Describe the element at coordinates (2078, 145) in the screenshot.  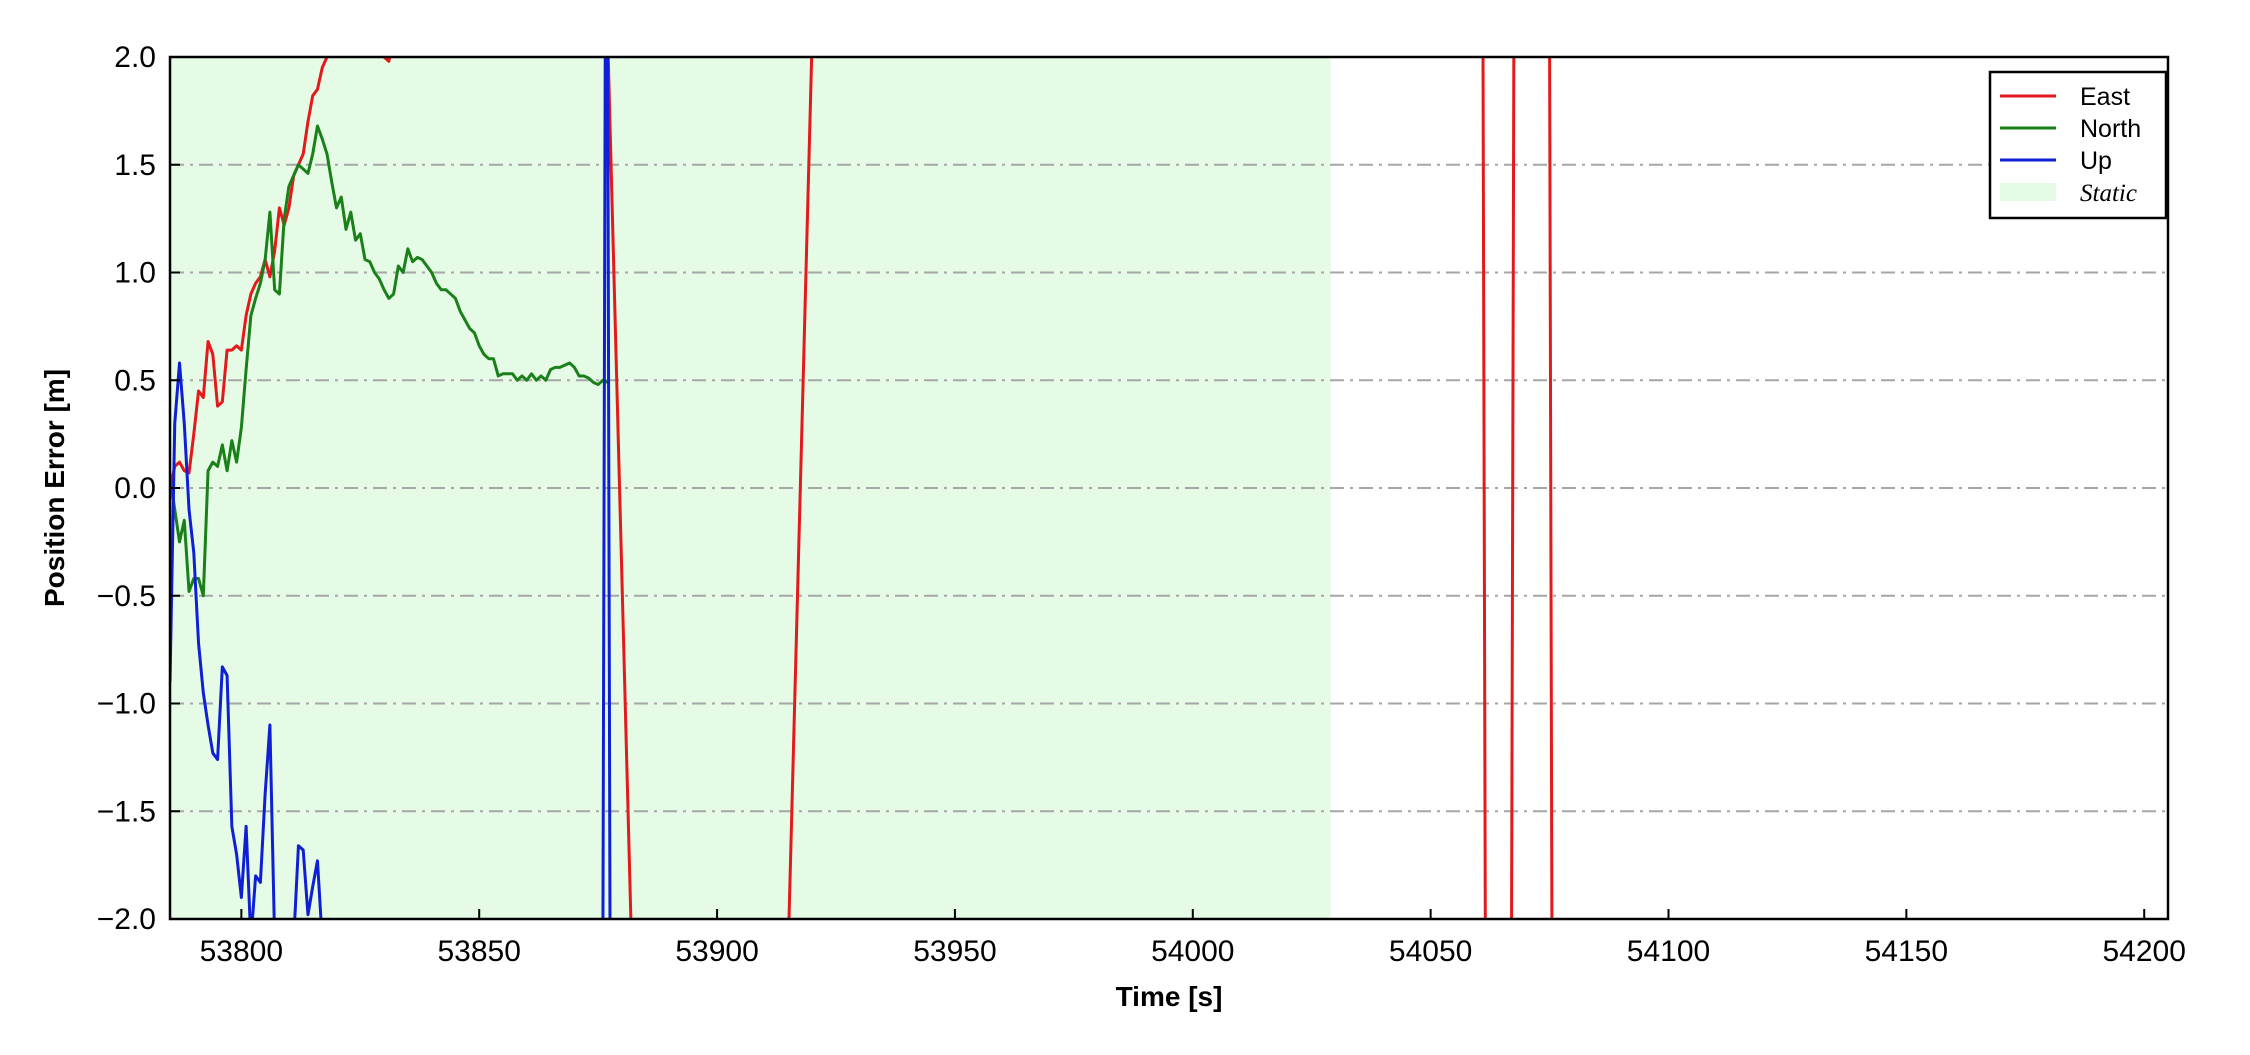
I see `legend: East North Up Static` at that location.